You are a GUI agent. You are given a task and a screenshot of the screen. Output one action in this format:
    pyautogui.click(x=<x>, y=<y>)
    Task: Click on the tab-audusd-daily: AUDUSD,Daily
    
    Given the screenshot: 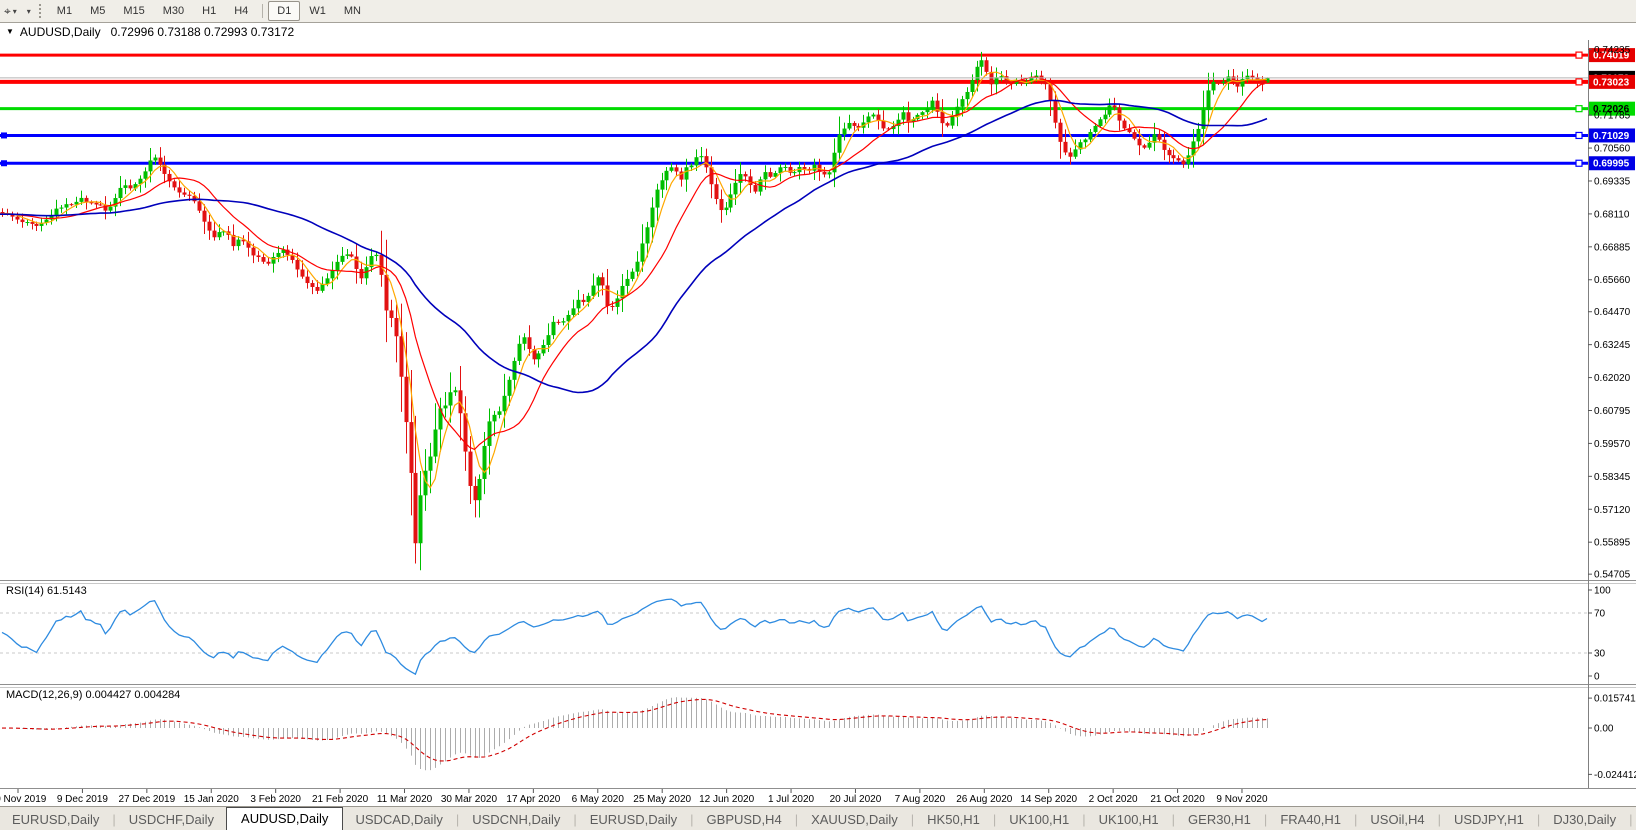 What is the action you would take?
    pyautogui.click(x=285, y=818)
    